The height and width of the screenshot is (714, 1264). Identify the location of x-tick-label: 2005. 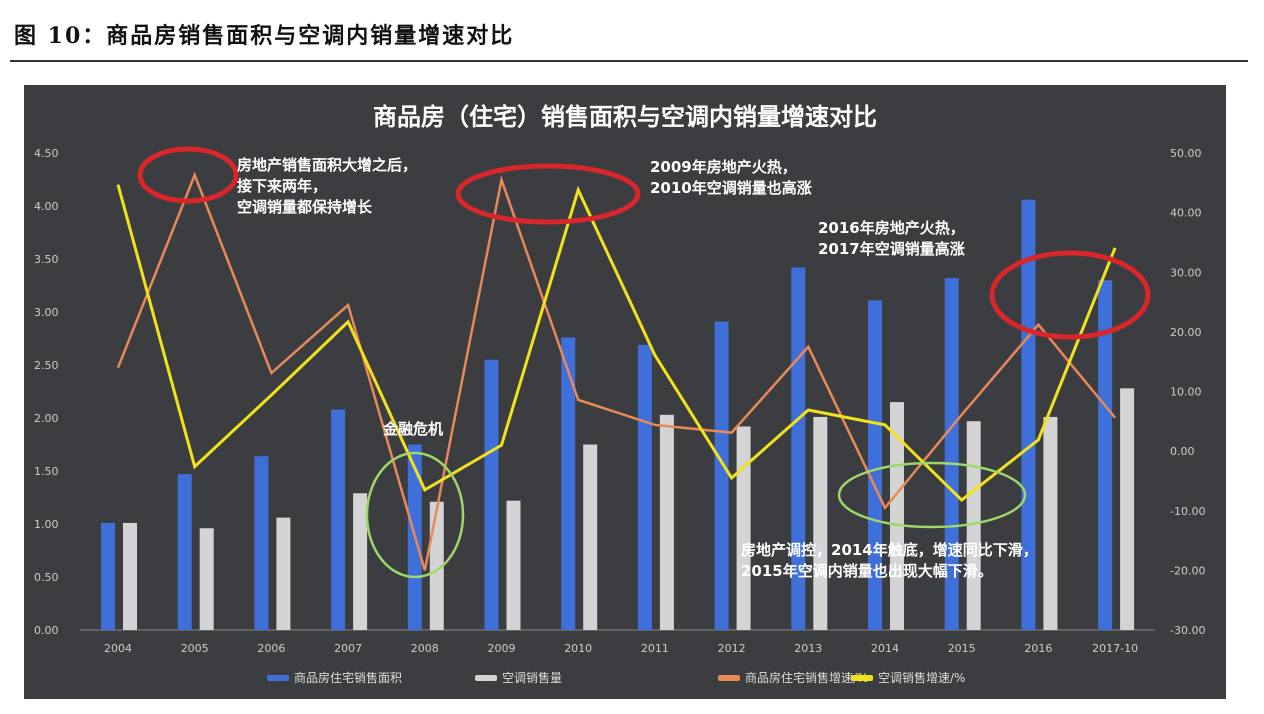
(195, 648).